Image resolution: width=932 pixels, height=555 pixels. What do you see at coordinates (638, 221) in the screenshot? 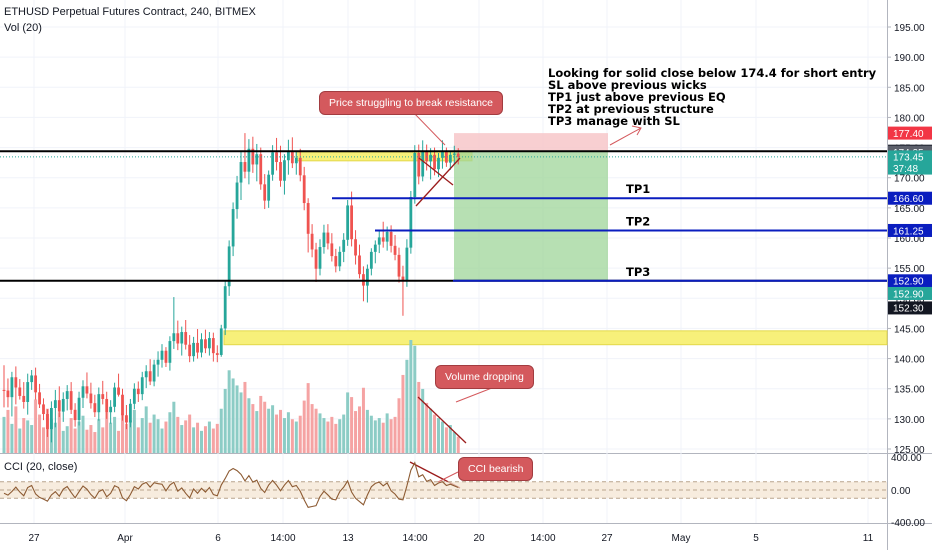
I see `tp-label: TP2` at bounding box center [638, 221].